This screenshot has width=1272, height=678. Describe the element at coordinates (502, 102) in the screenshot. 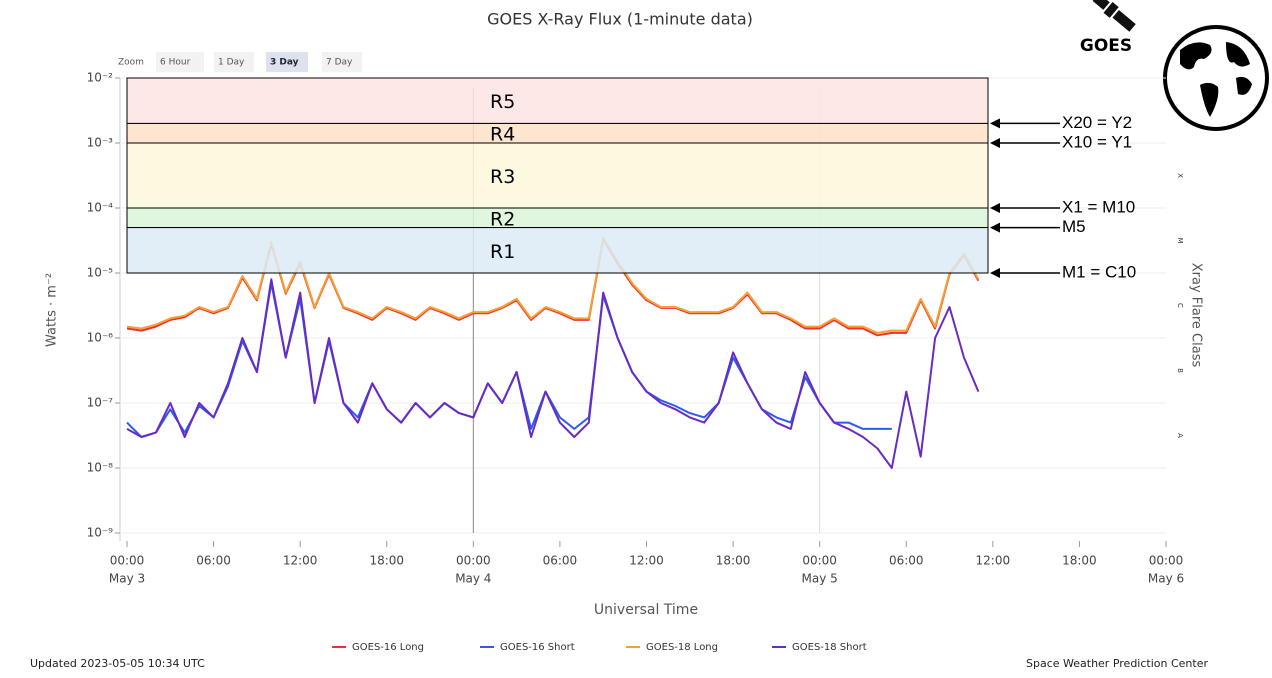

I see `band-label: R5` at that location.